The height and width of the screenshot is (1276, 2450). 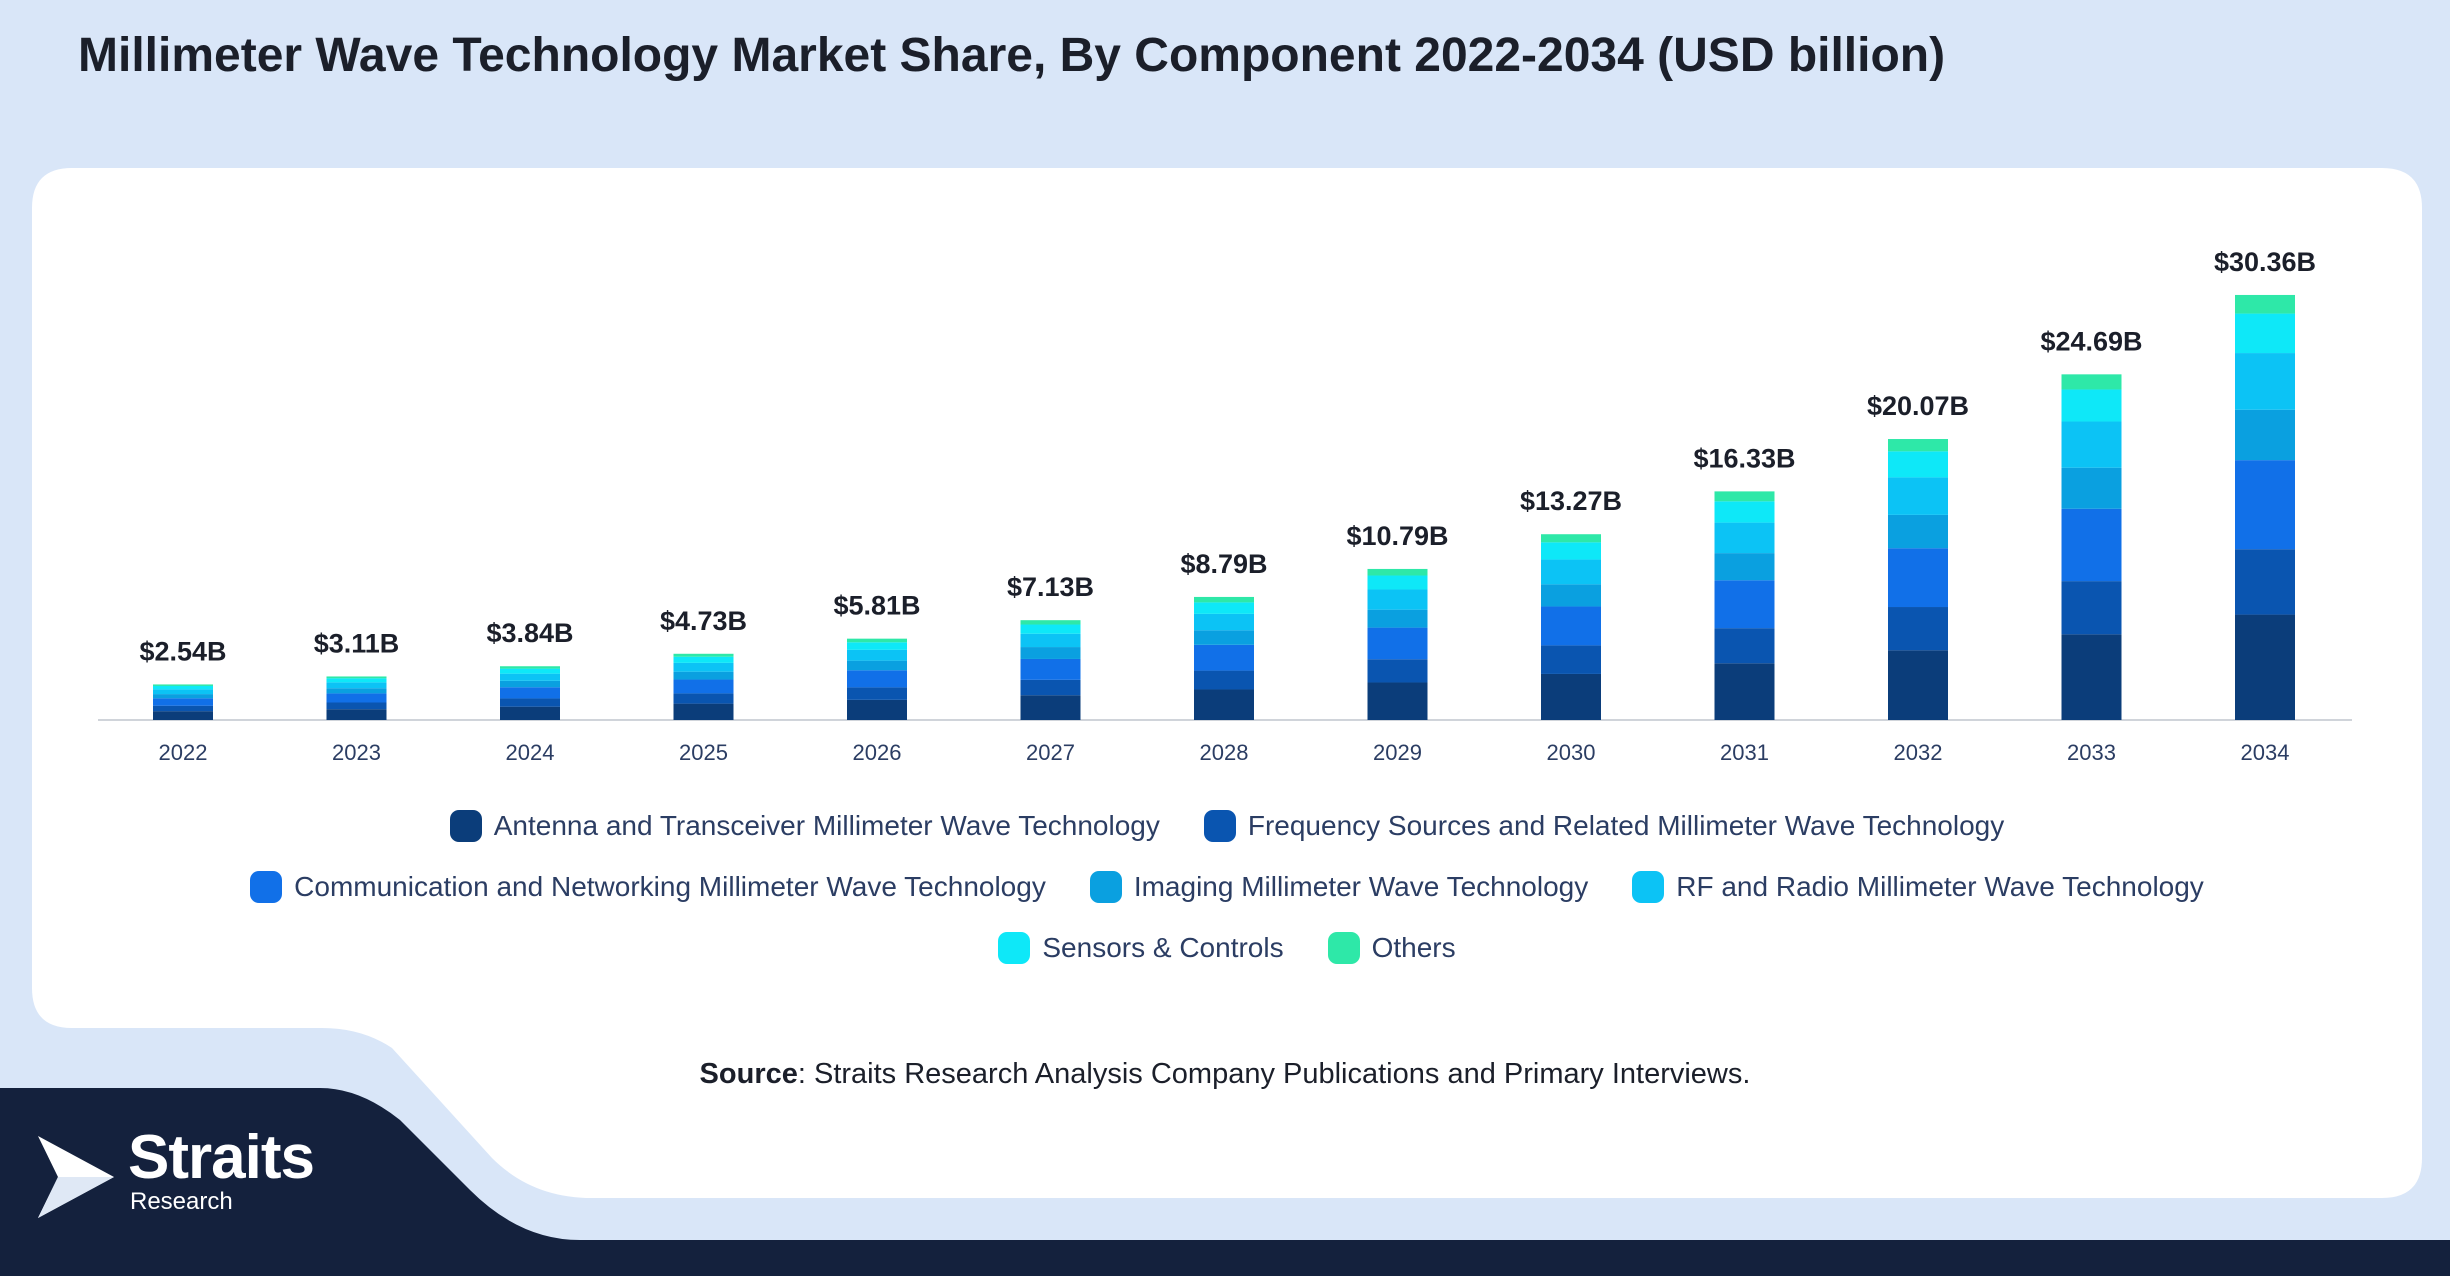 I want to click on x-tick-label: 2024, so click(x=530, y=752).